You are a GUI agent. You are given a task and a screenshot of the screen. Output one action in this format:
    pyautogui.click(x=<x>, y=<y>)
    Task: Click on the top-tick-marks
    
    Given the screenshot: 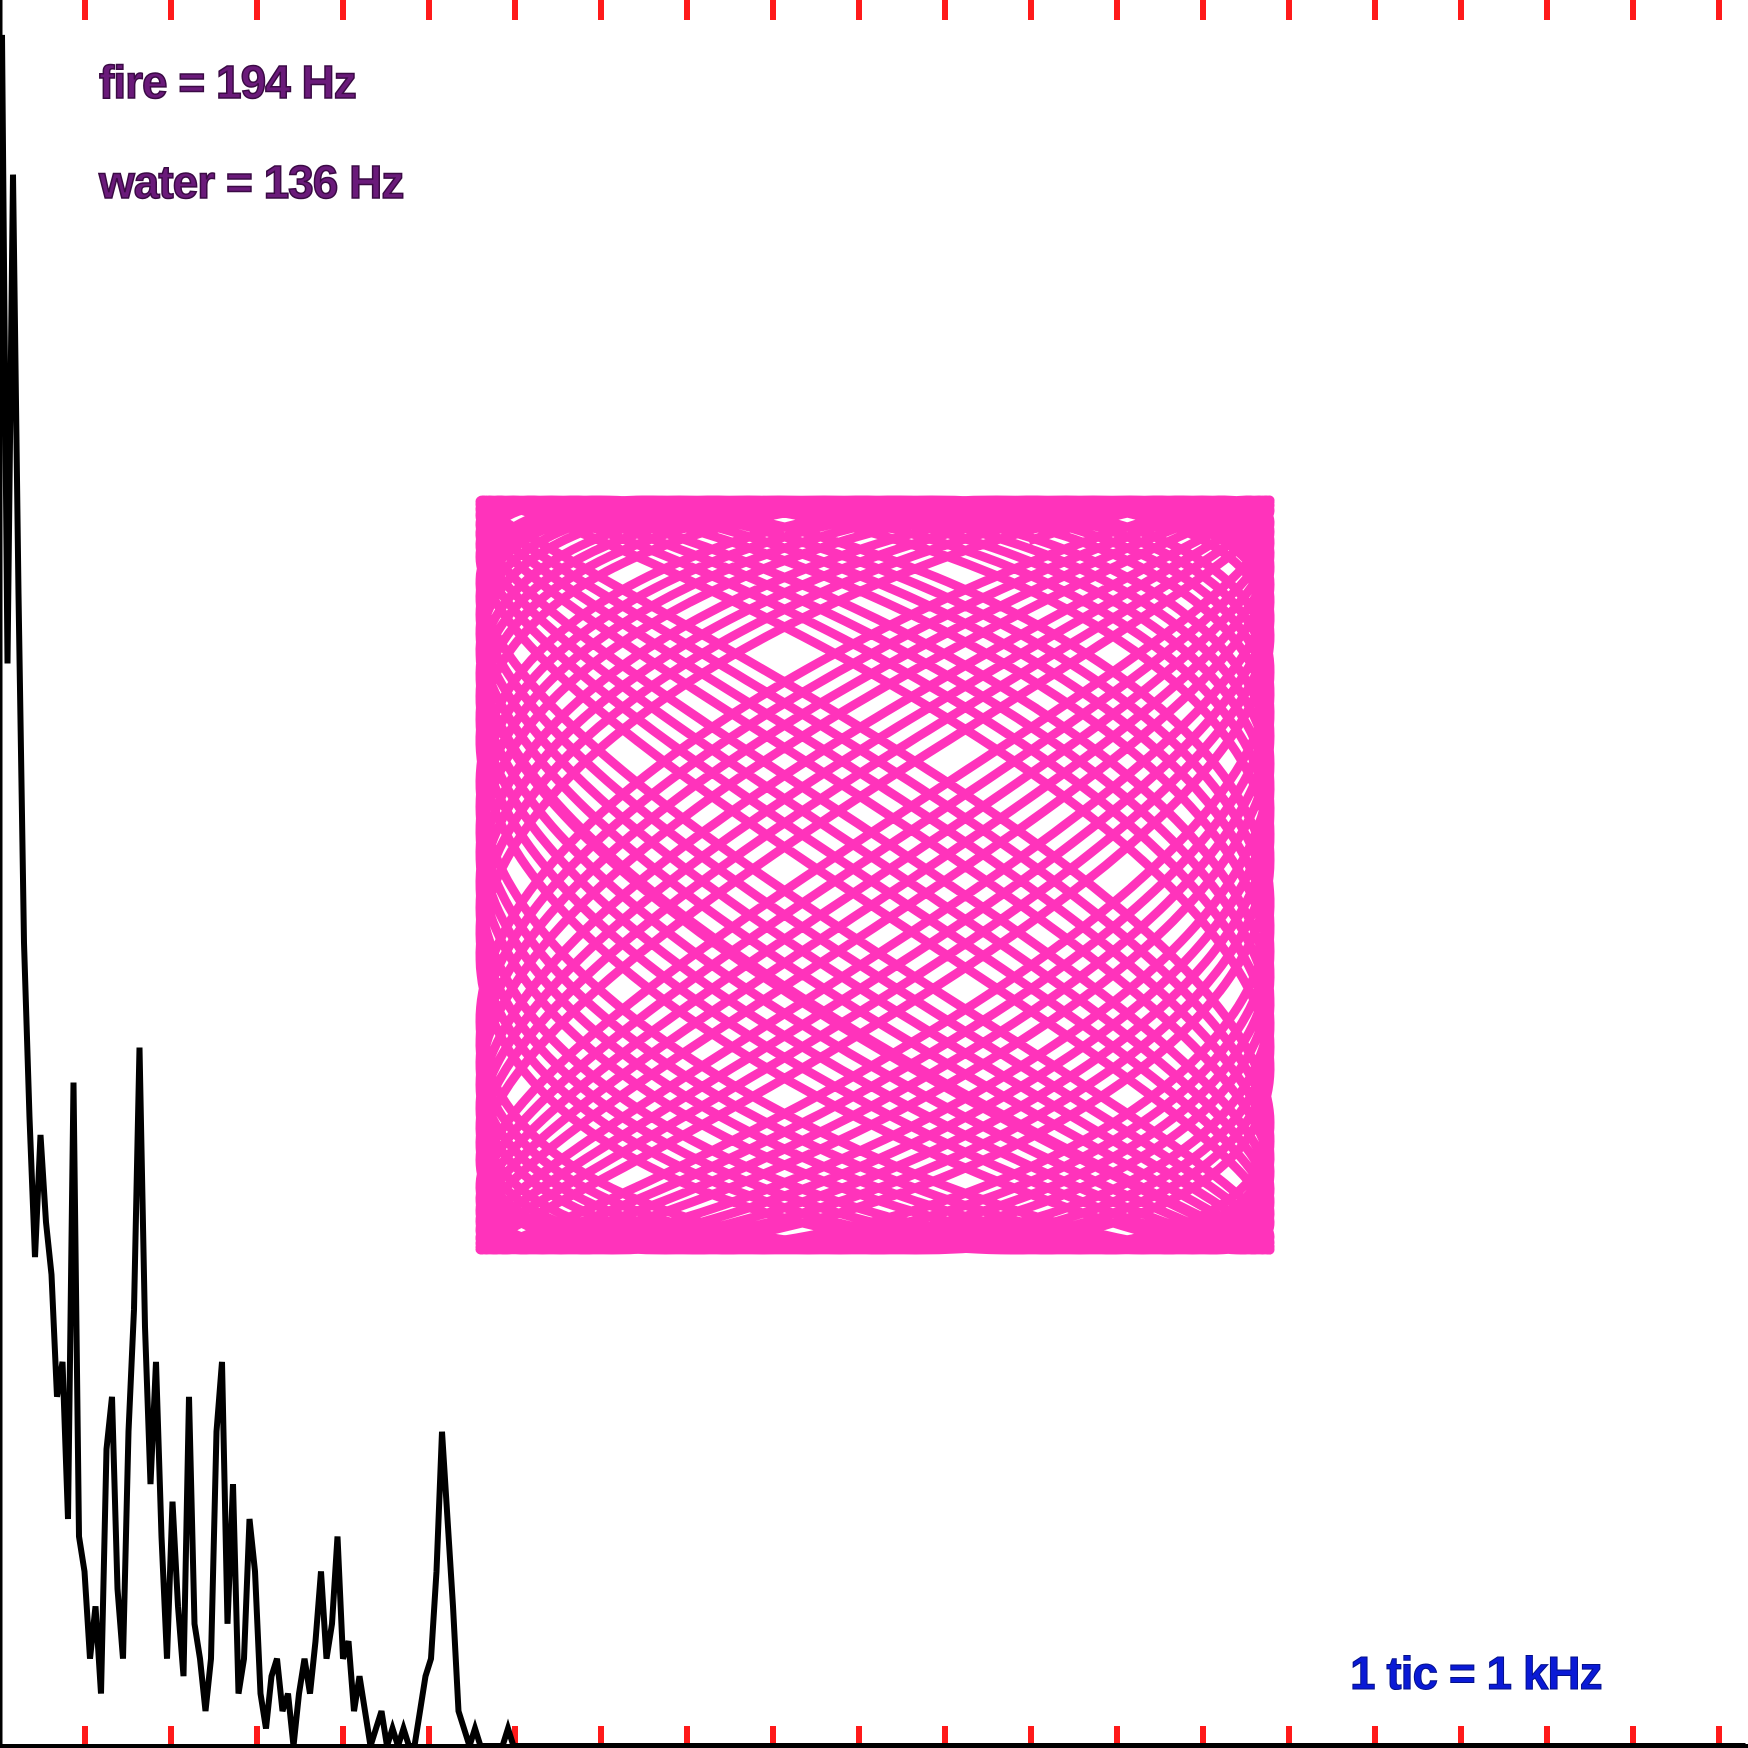 What is the action you would take?
    pyautogui.click(x=902, y=10)
    